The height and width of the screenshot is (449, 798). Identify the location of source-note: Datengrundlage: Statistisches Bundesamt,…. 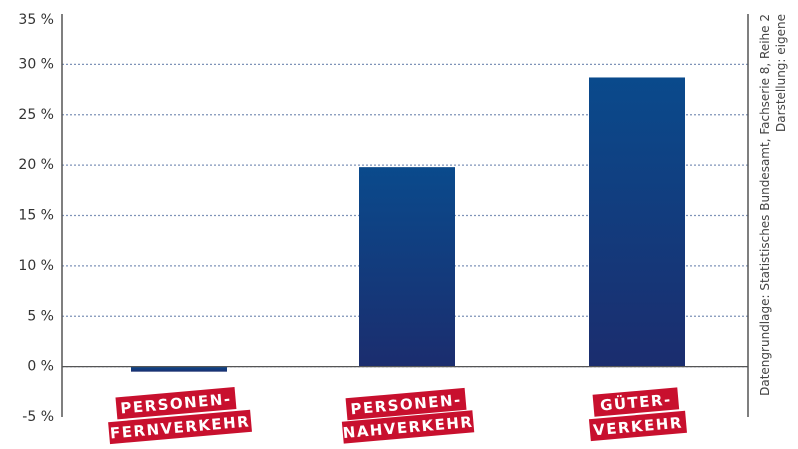
(773, 205).